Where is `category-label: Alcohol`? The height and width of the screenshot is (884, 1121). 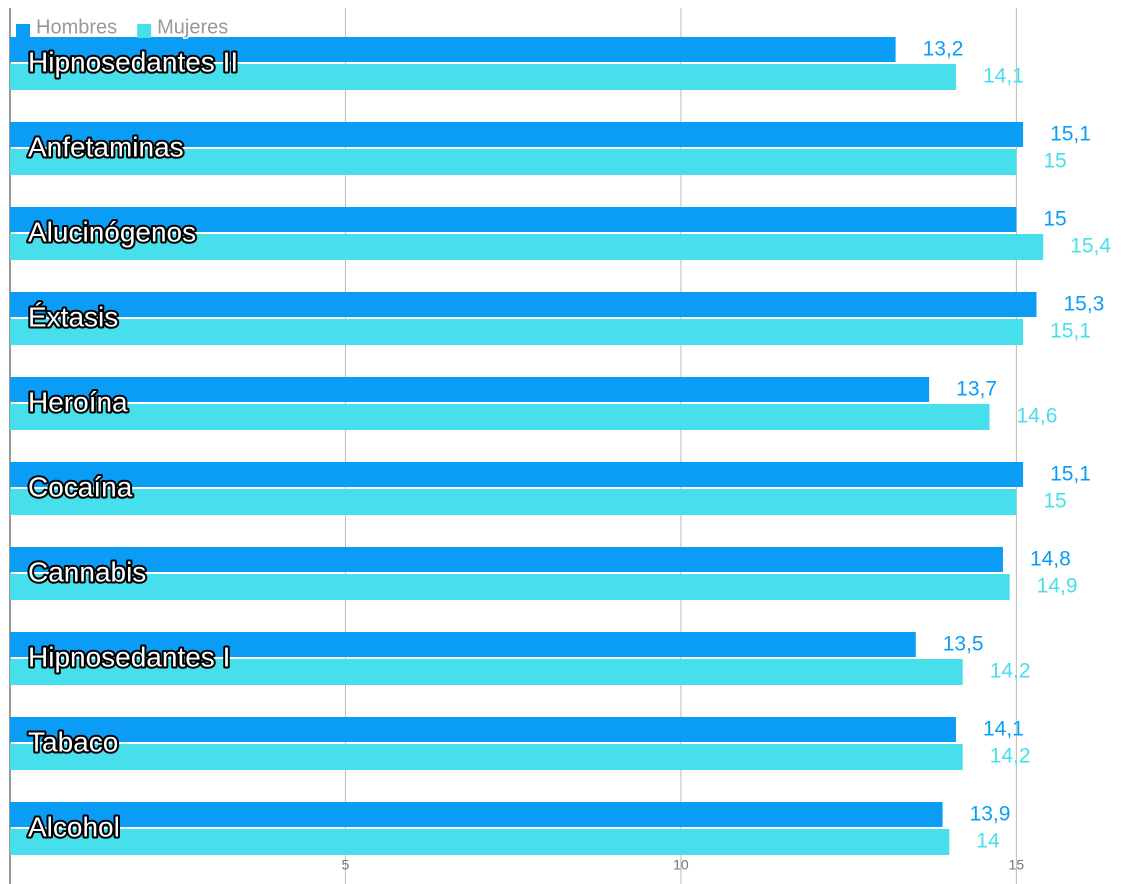
category-label: Alcohol is located at coordinates (74, 826).